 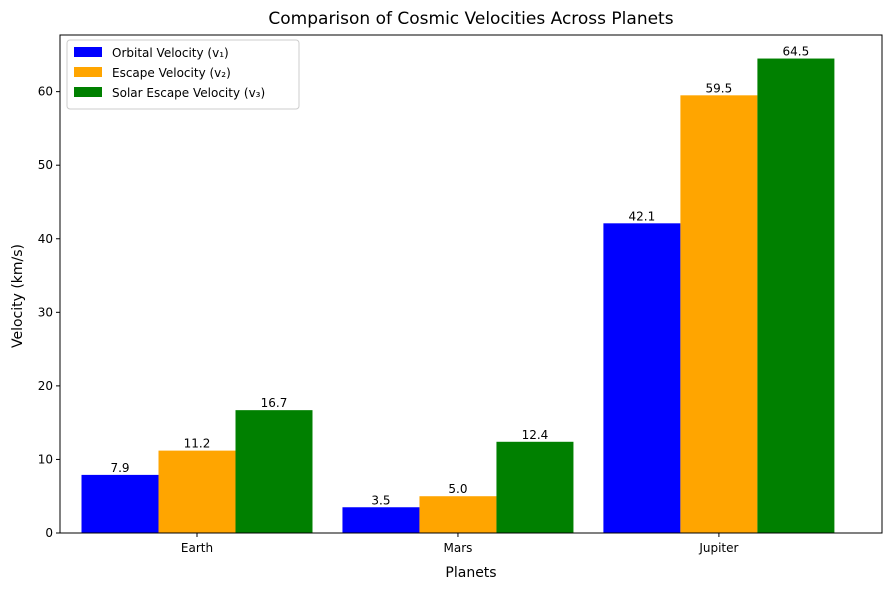 What do you see at coordinates (45, 386) in the screenshot?
I see `y-tick-label: 20` at bounding box center [45, 386].